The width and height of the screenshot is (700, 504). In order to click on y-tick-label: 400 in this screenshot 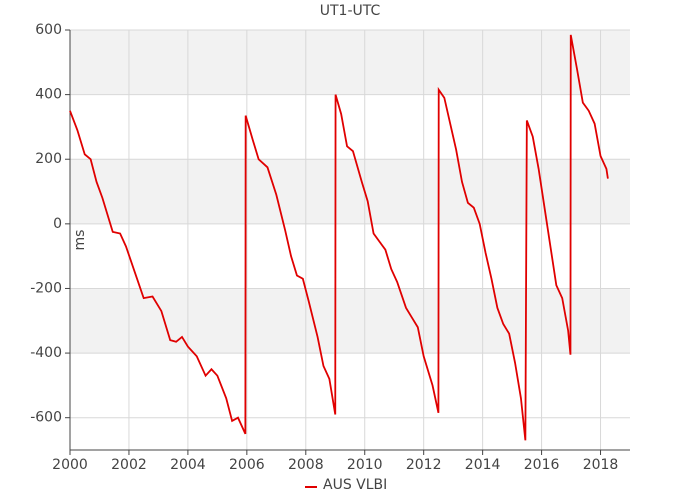, I will do `click(48, 95)`.